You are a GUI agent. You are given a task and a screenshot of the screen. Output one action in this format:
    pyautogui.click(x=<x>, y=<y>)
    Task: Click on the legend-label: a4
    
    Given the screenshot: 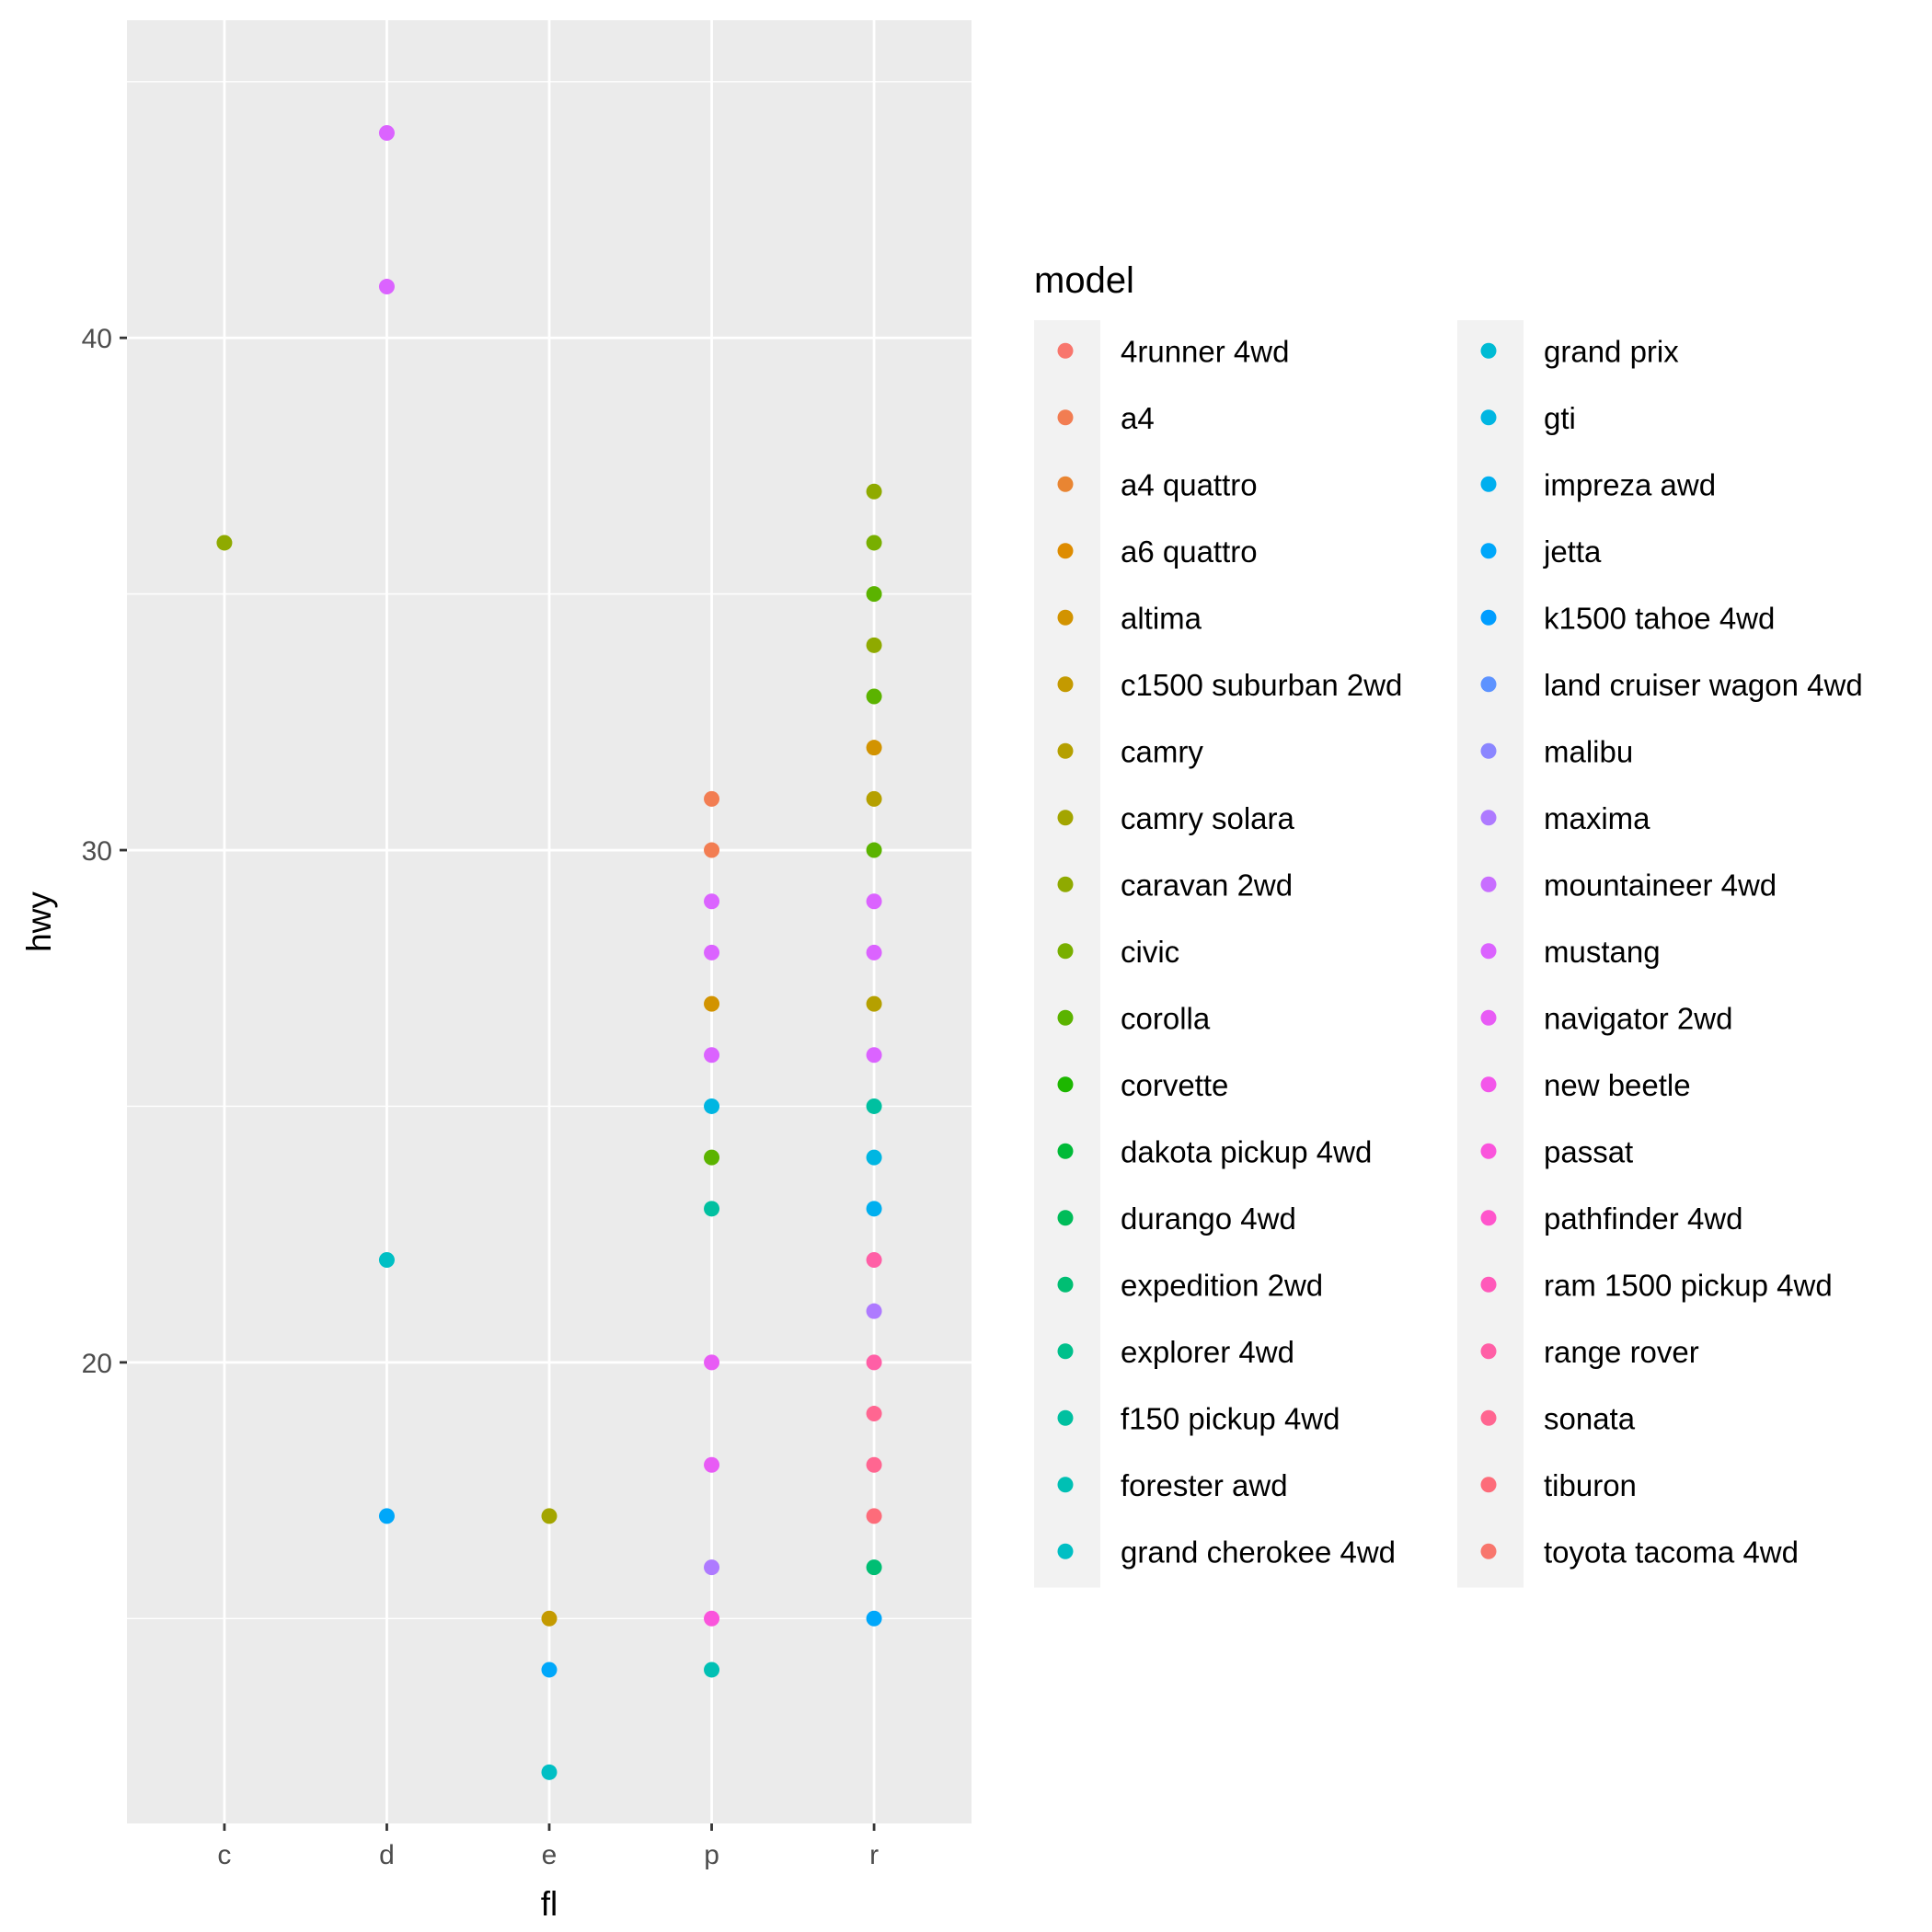 What is the action you would take?
    pyautogui.click(x=1138, y=418)
    